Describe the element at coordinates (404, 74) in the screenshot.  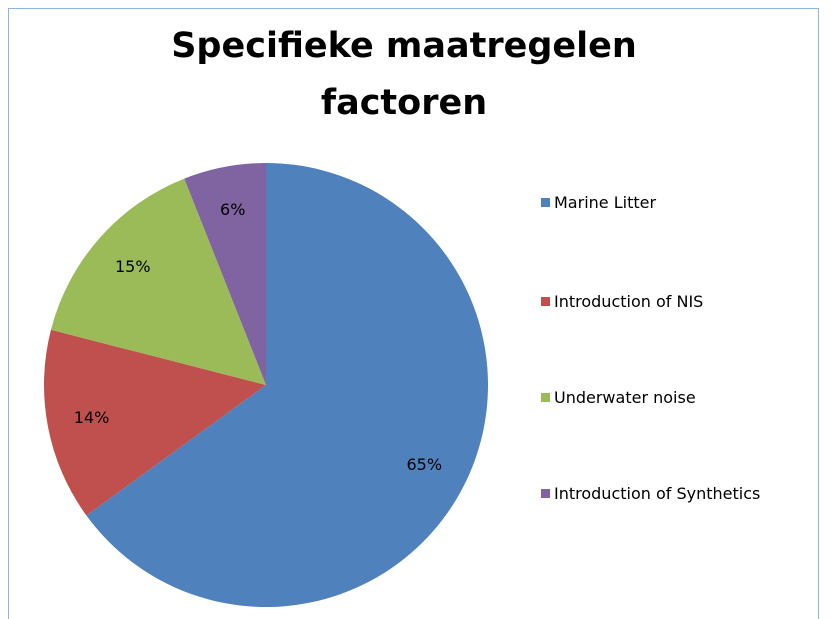
I see `chart-title: Specifieke maatregelen factoren` at that location.